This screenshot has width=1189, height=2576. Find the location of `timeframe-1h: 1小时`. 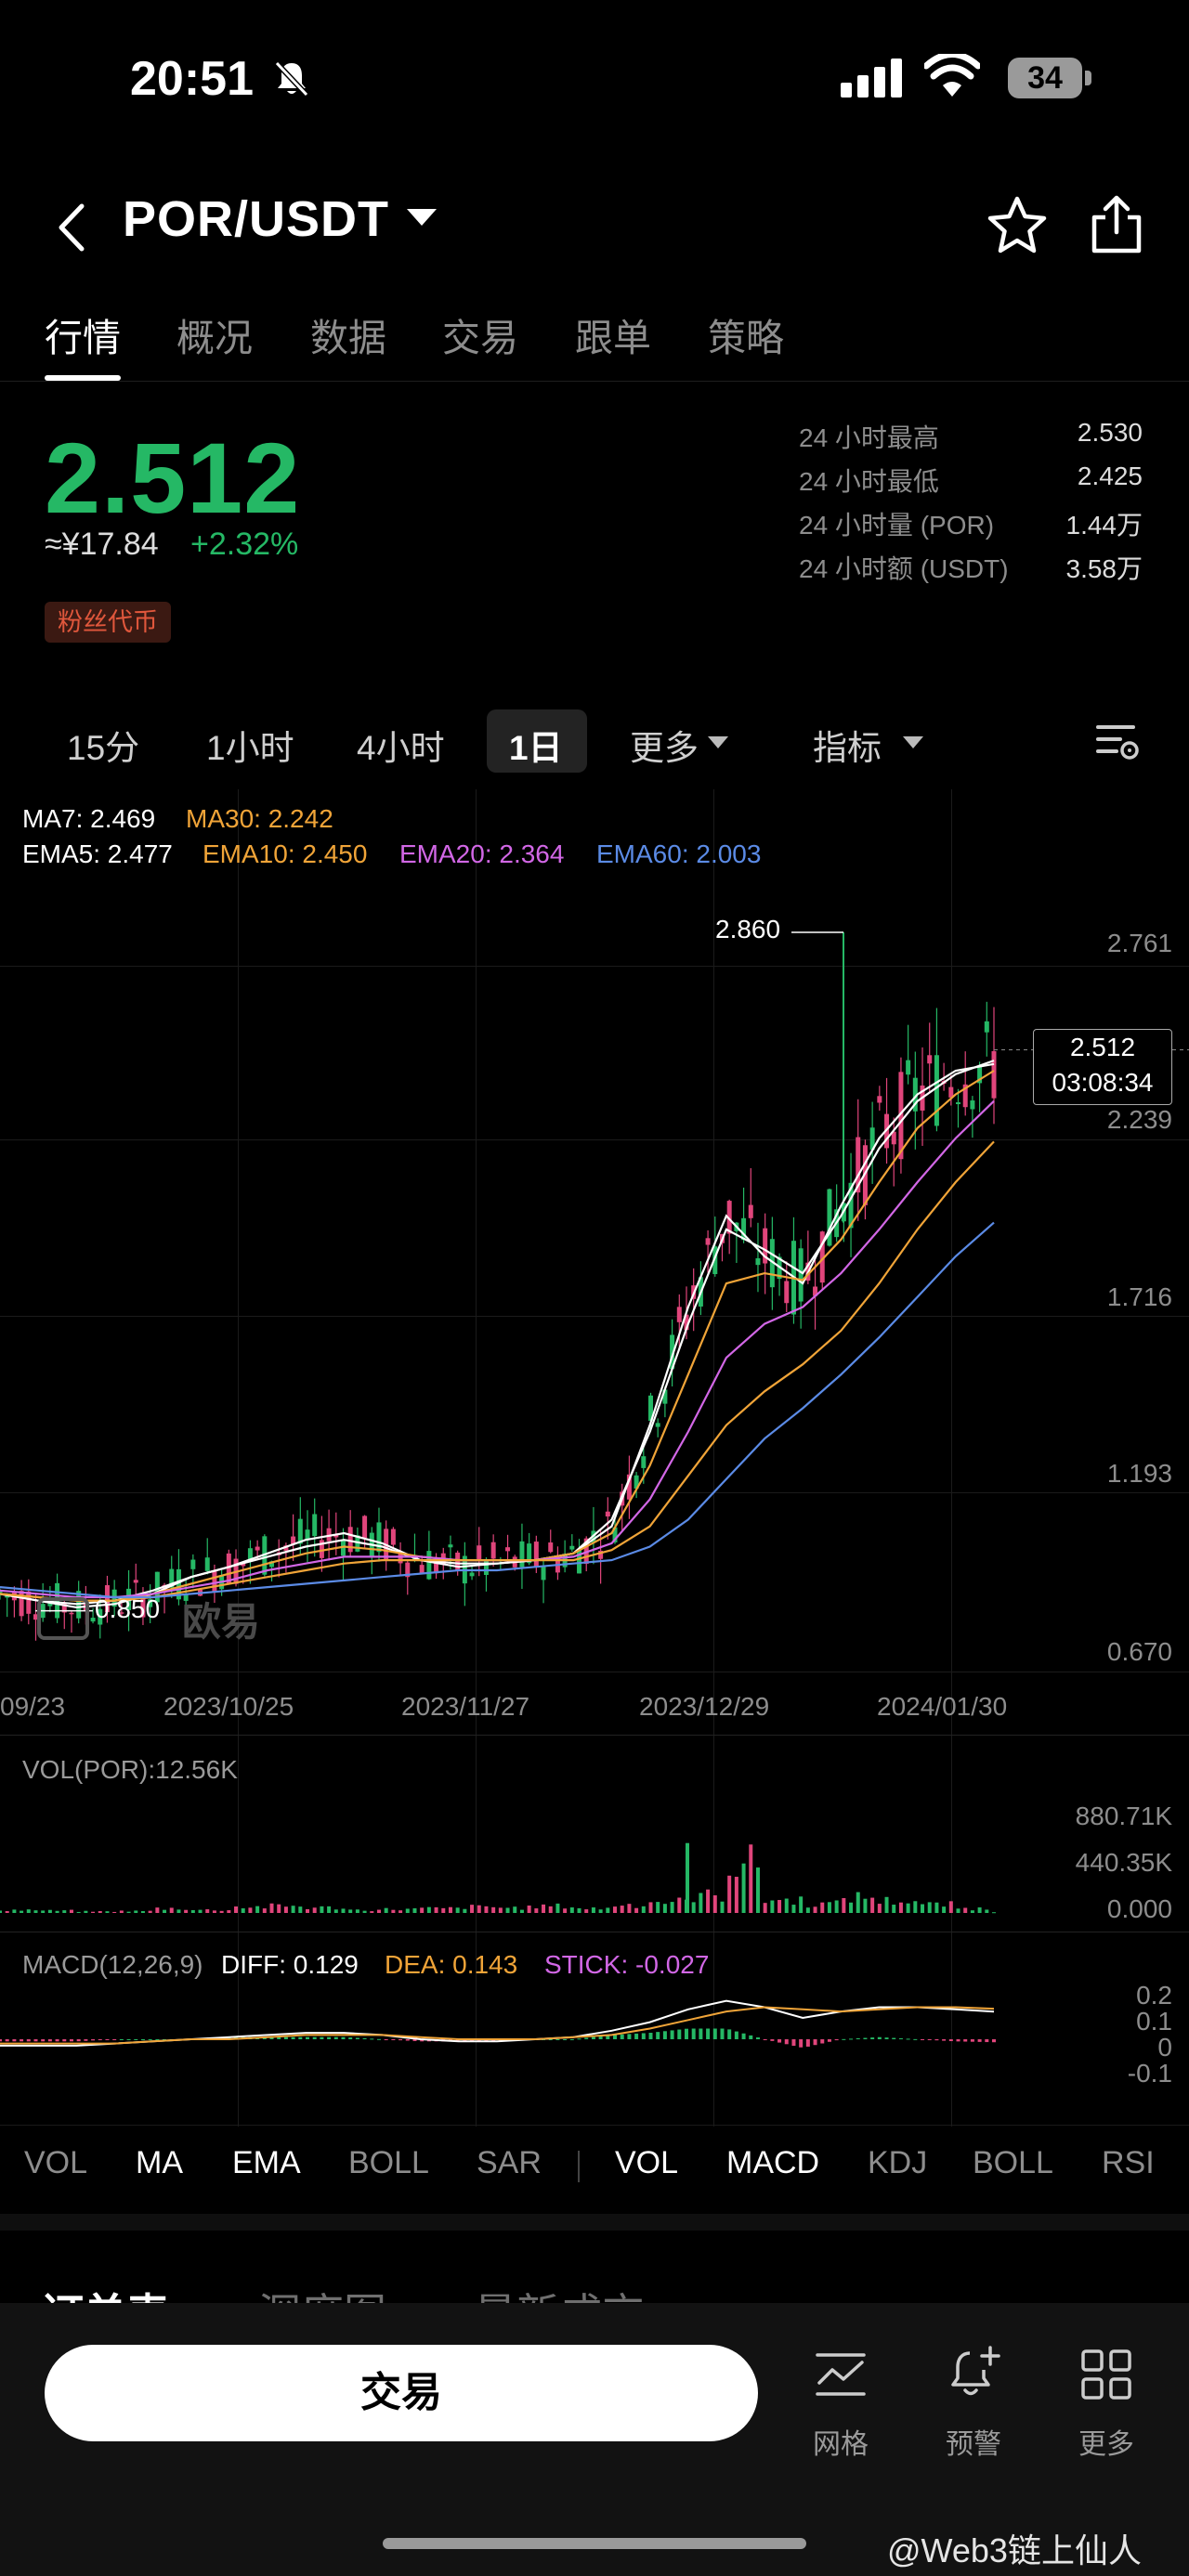

timeframe-1h: 1小时 is located at coordinates (250, 748).